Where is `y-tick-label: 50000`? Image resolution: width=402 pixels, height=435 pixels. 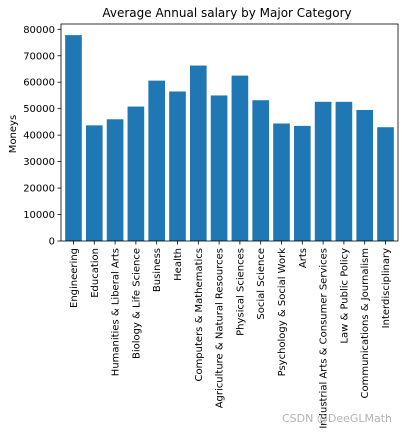
y-tick-label: 50000 is located at coordinates (39, 109).